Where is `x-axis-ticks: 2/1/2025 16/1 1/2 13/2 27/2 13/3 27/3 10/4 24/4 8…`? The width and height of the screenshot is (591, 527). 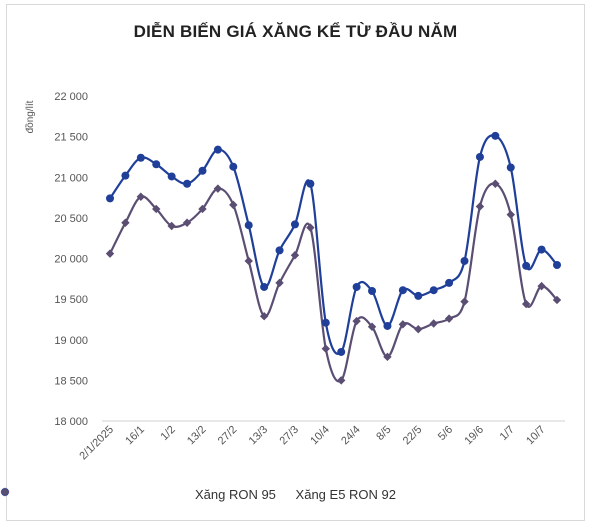
x-axis-ticks: 2/1/2025 16/1 1/2 13/2 27/2 13/3 27/3 10/4 24/4 8… is located at coordinates (312, 443).